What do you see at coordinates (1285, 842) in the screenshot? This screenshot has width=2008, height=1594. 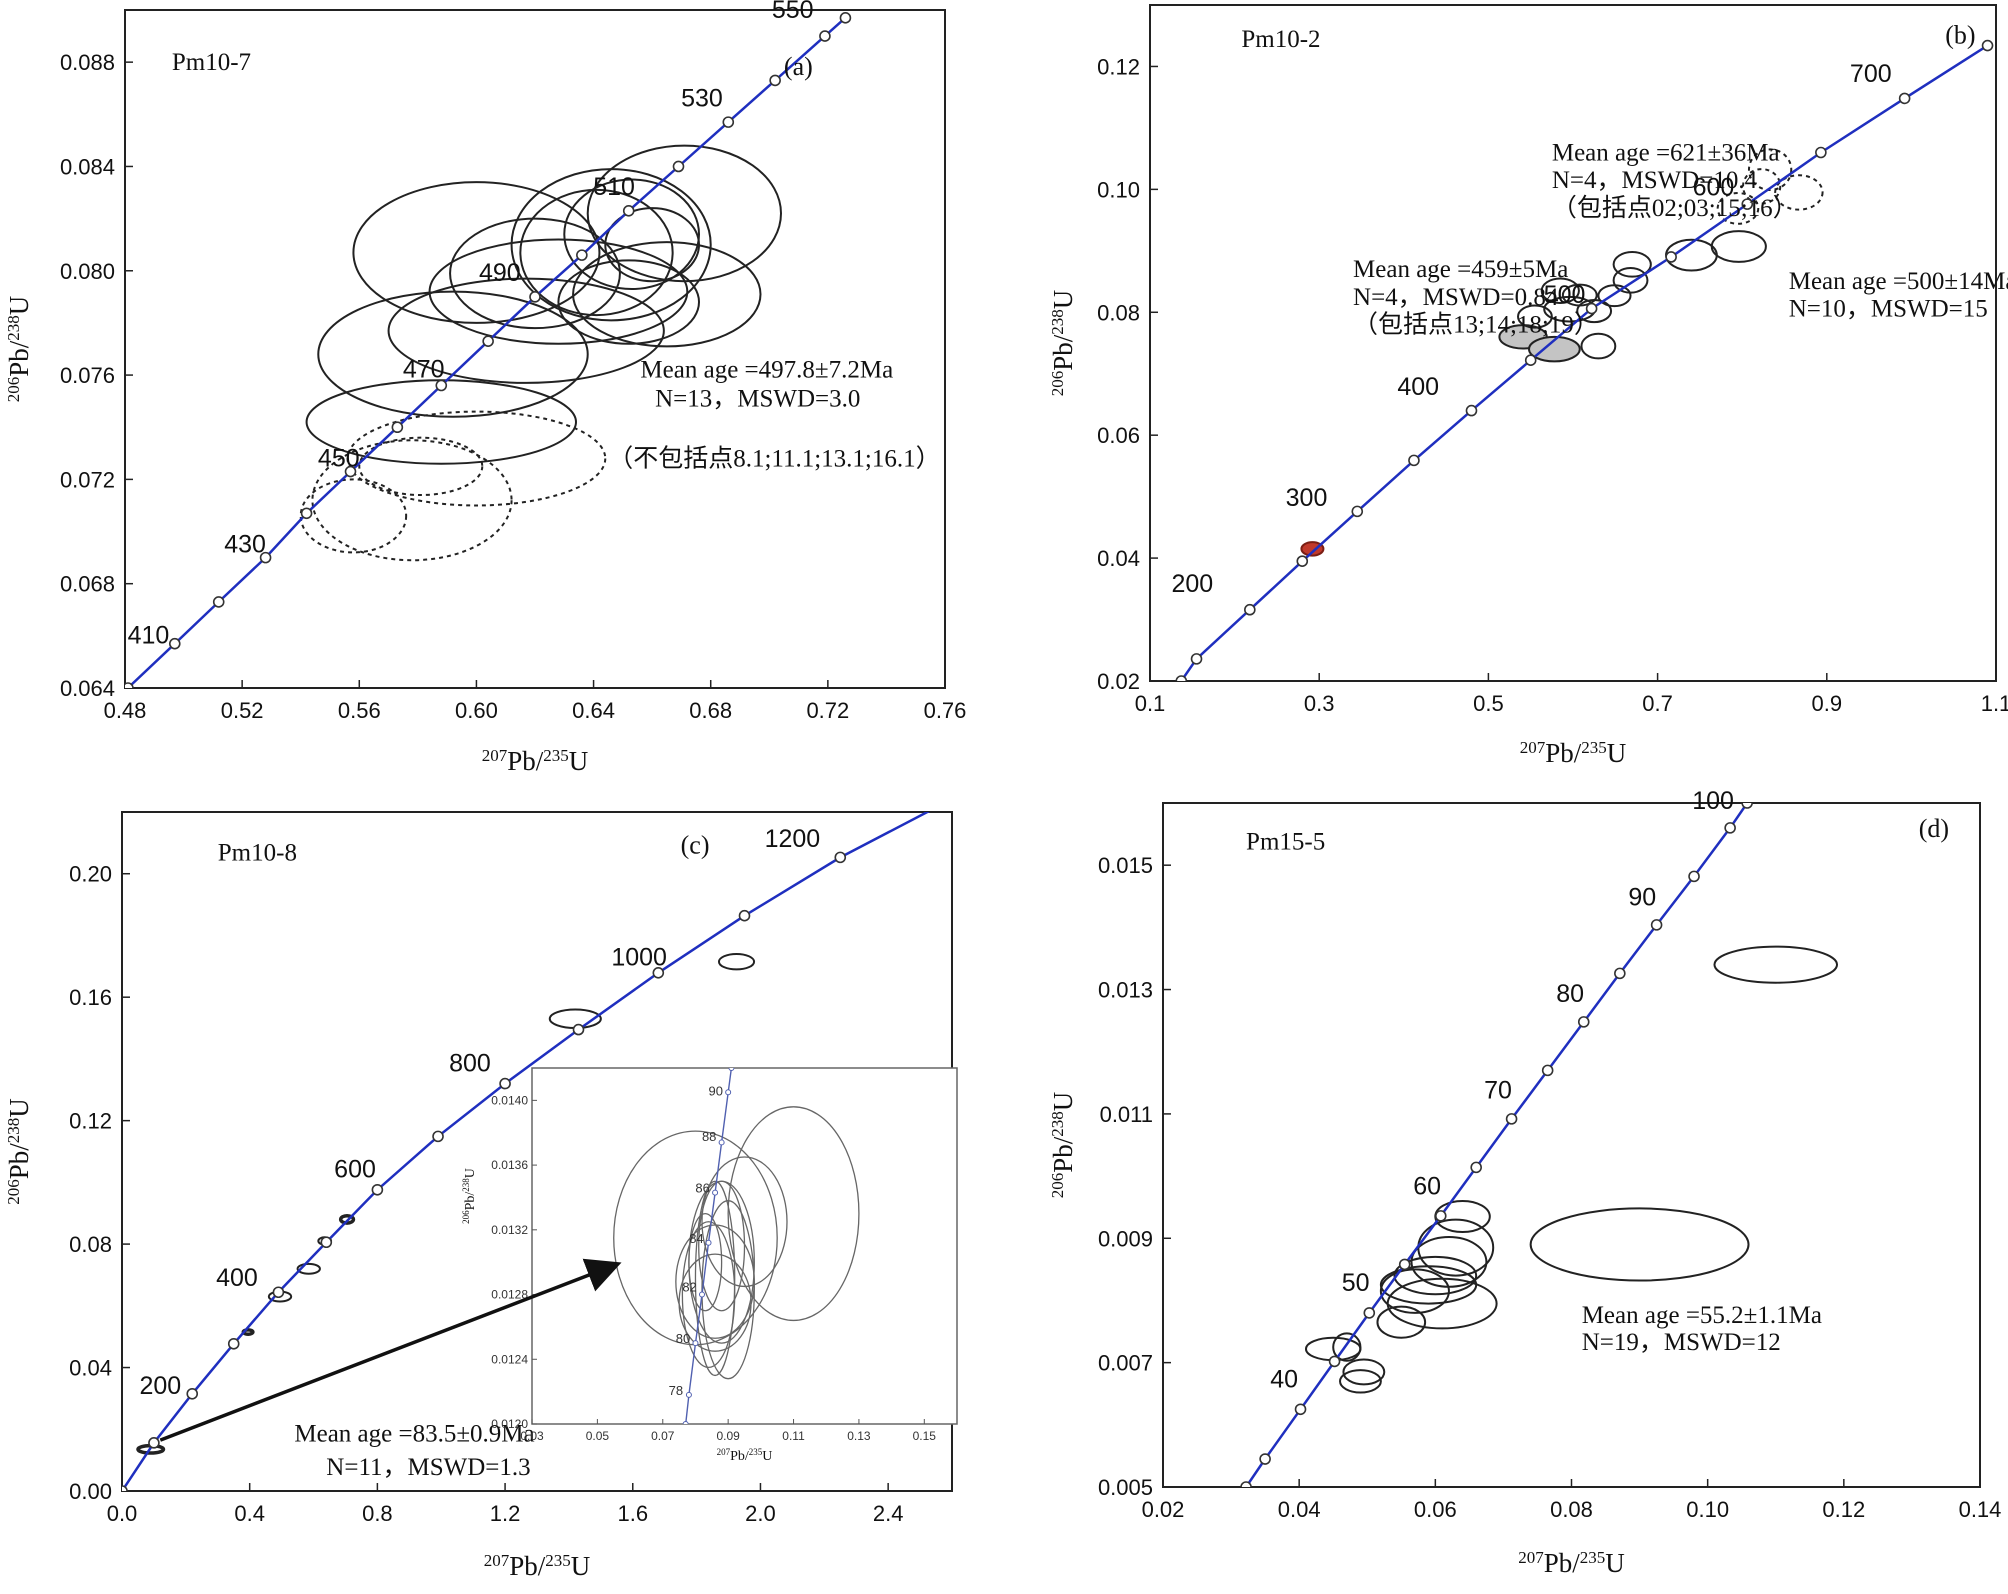 I see `sample-name: Pm15-5` at bounding box center [1285, 842].